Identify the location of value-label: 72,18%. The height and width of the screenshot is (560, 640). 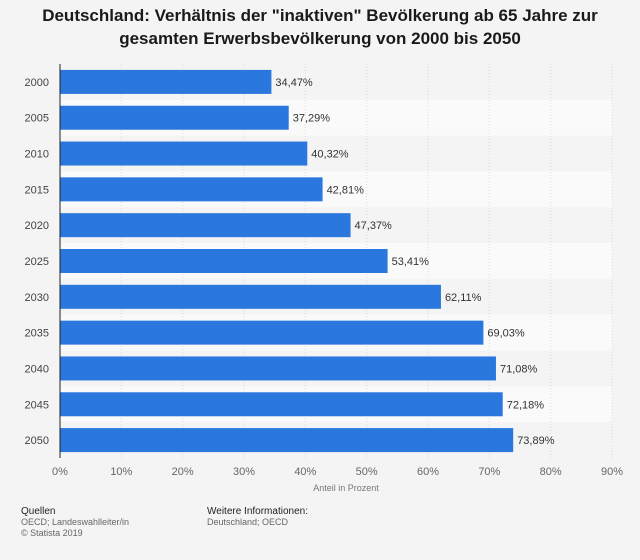
(526, 405).